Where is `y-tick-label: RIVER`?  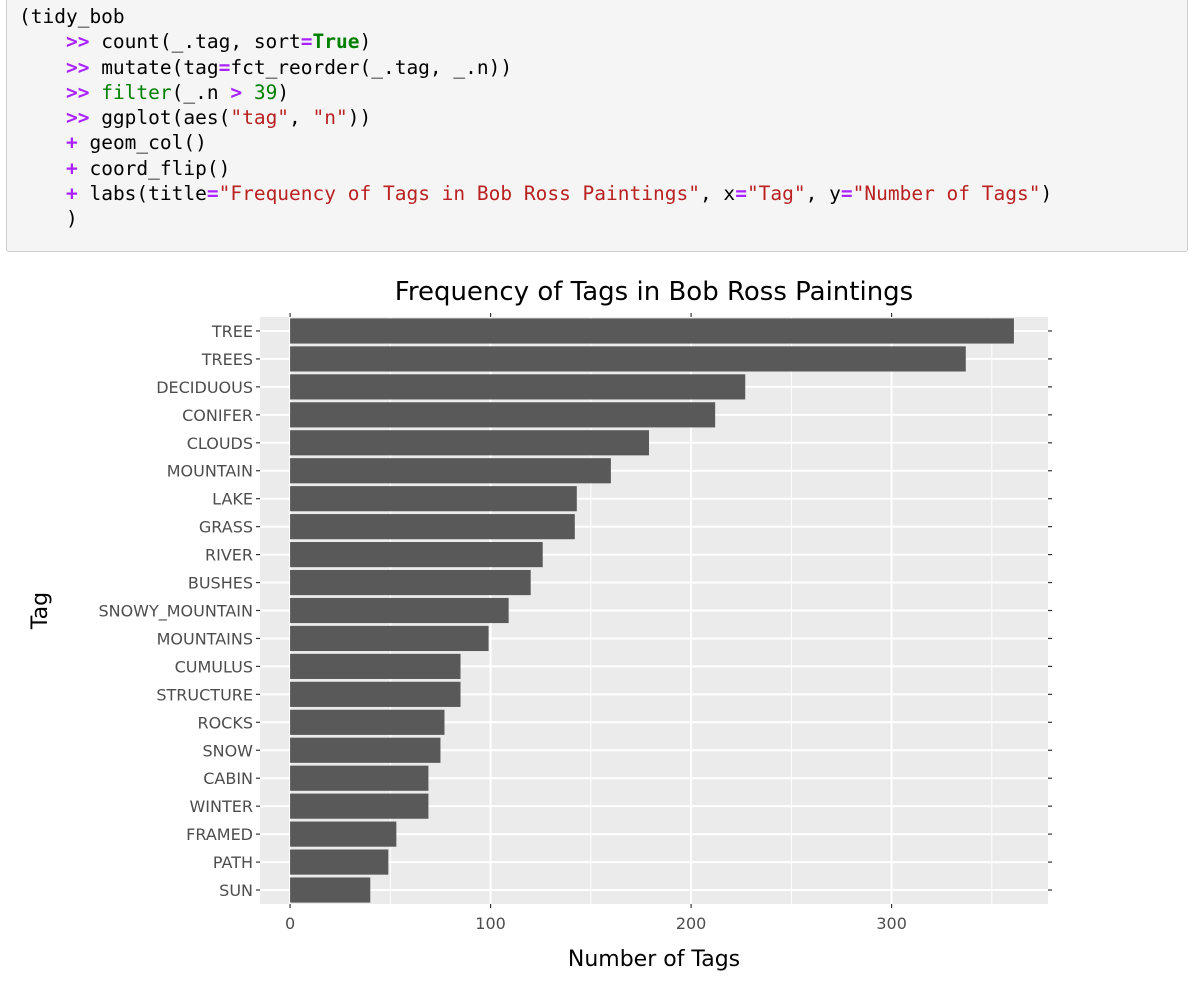
y-tick-label: RIVER is located at coordinates (229, 555).